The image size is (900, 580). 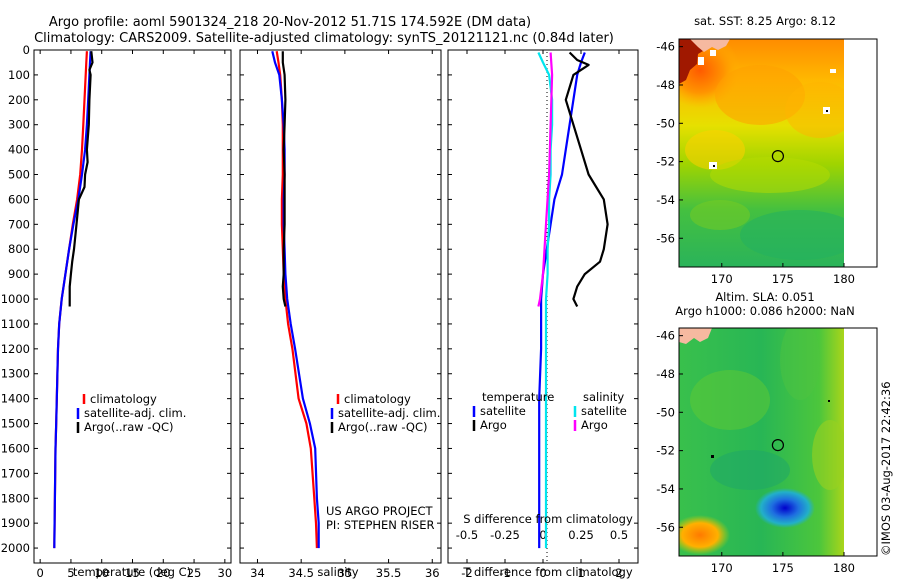 What do you see at coordinates (194, 573) in the screenshot?
I see `x-tick-label: 25` at bounding box center [194, 573].